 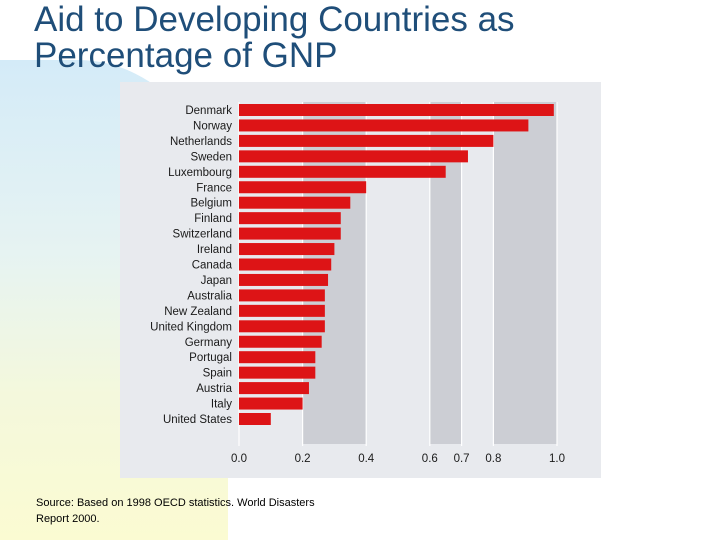 What do you see at coordinates (214, 250) in the screenshot?
I see `category-label-ireland: Ireland` at bounding box center [214, 250].